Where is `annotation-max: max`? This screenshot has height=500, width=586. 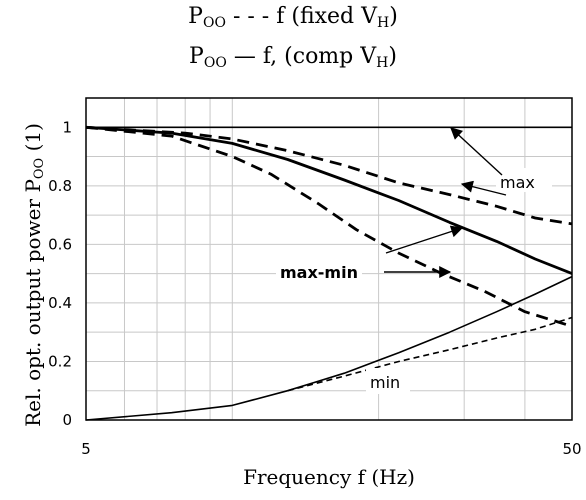
annotation-max: max is located at coordinates (517, 182).